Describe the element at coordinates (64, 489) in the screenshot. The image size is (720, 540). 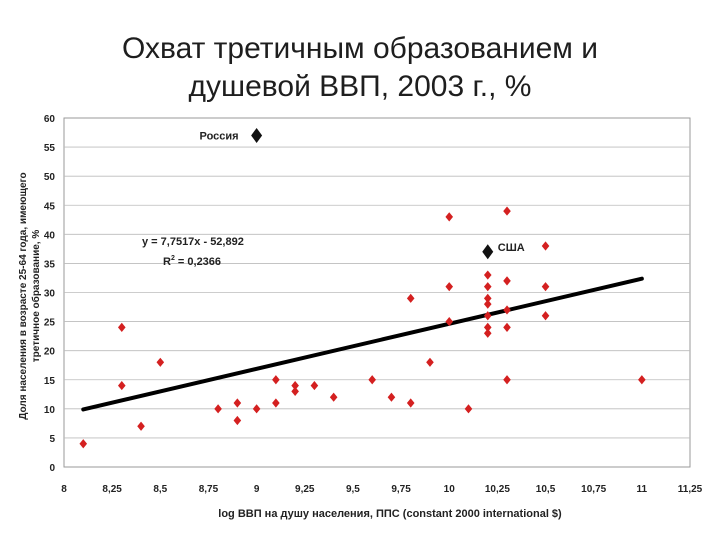
I see `x-tick-label: 8` at that location.